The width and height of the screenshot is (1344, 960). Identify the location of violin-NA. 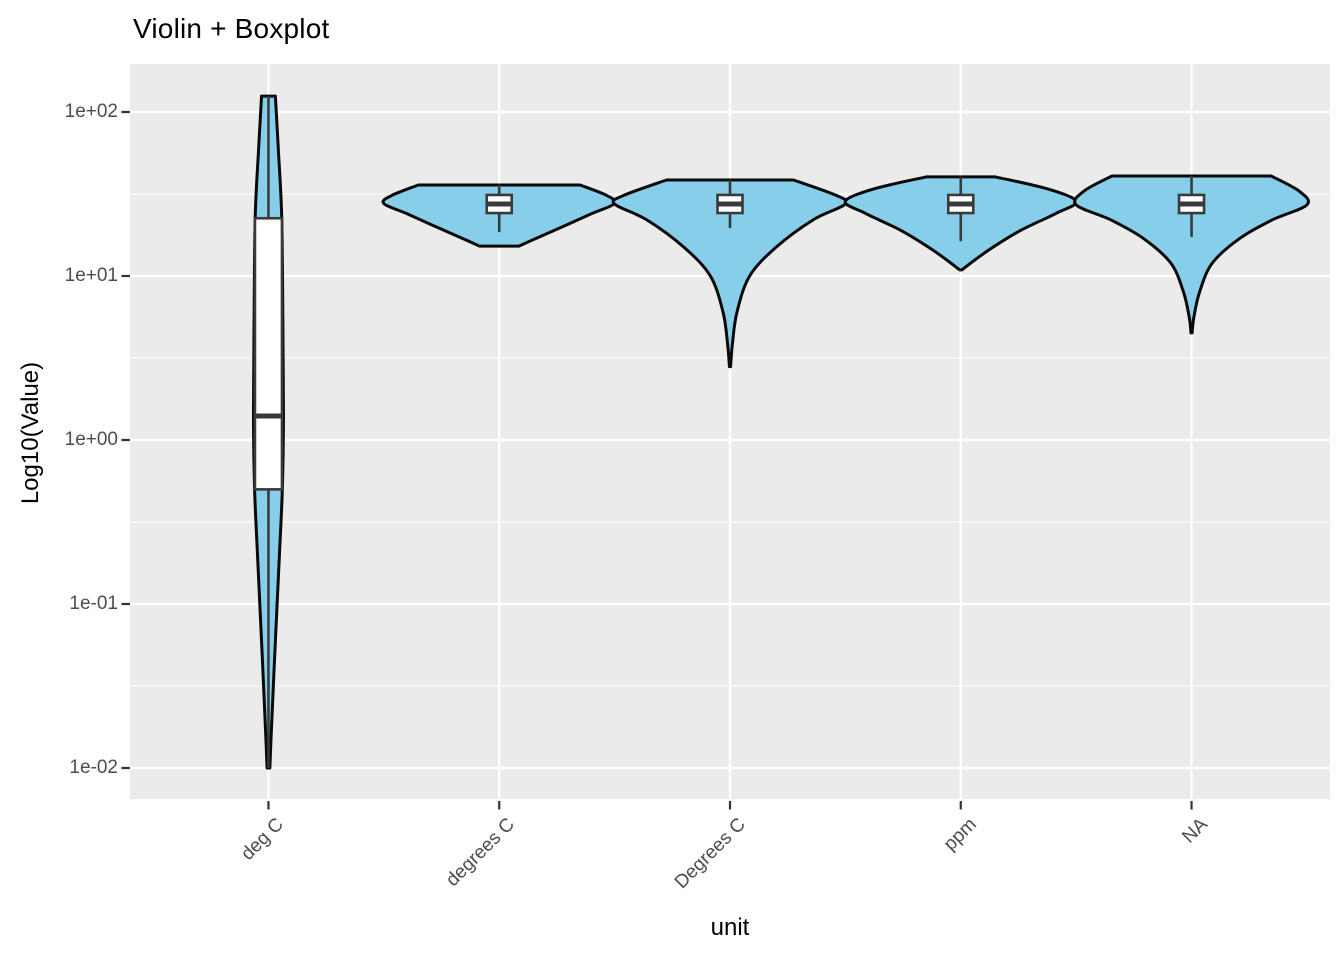
(1191, 254).